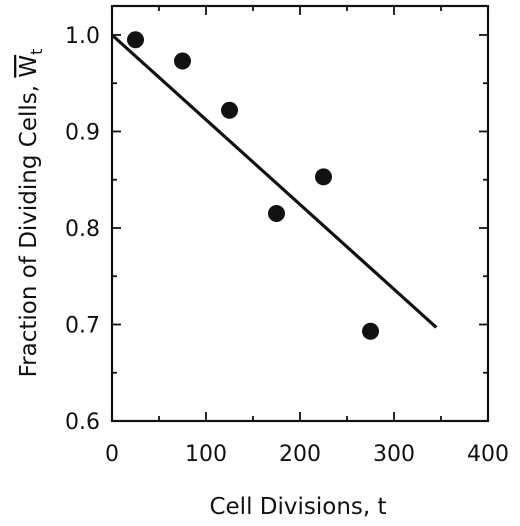 This screenshot has height=526, width=520. I want to click on x-tick-label: 0, so click(112, 454).